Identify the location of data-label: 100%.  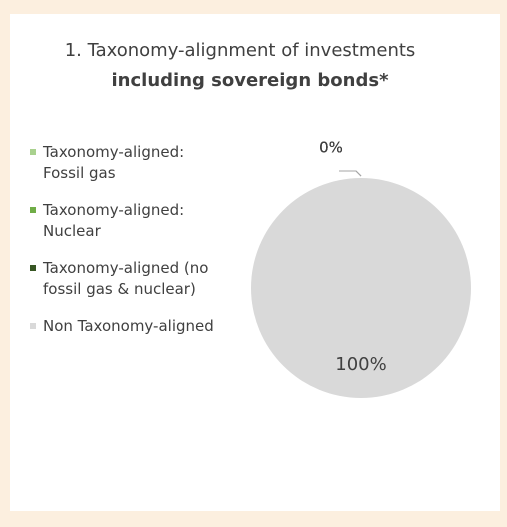
(360, 364).